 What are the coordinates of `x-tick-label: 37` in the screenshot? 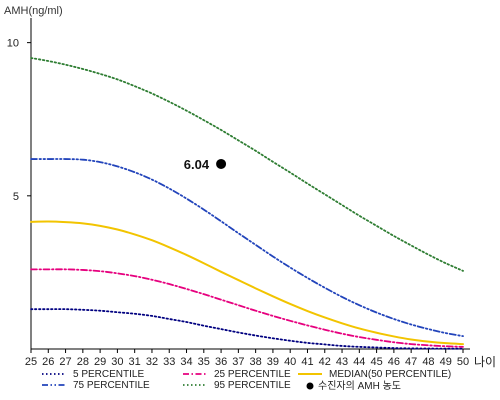 It's located at (238, 362).